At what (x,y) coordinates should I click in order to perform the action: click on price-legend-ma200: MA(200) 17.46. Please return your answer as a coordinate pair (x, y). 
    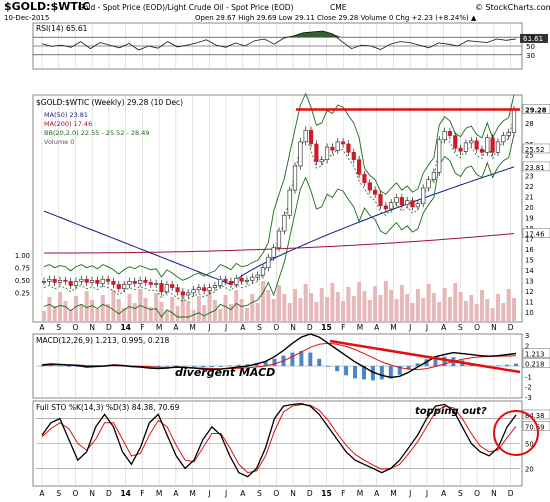
    Looking at the image, I should click on (68, 124).